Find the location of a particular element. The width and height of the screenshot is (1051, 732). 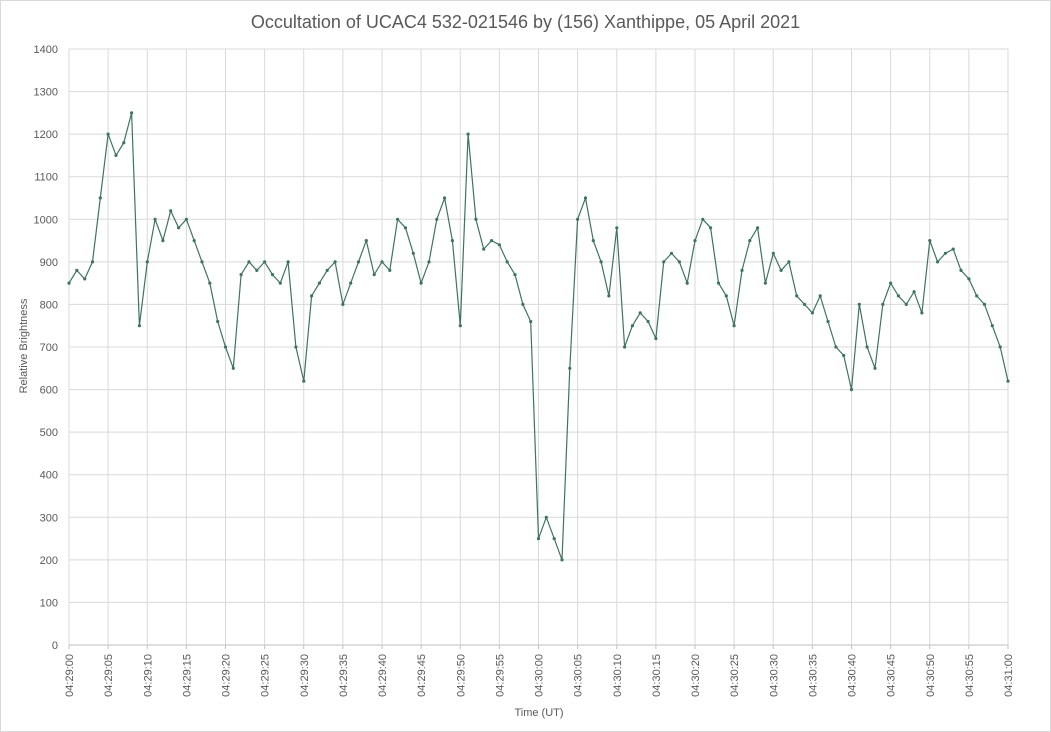

x-tick-label: 04:29:10 is located at coordinates (148, 675).